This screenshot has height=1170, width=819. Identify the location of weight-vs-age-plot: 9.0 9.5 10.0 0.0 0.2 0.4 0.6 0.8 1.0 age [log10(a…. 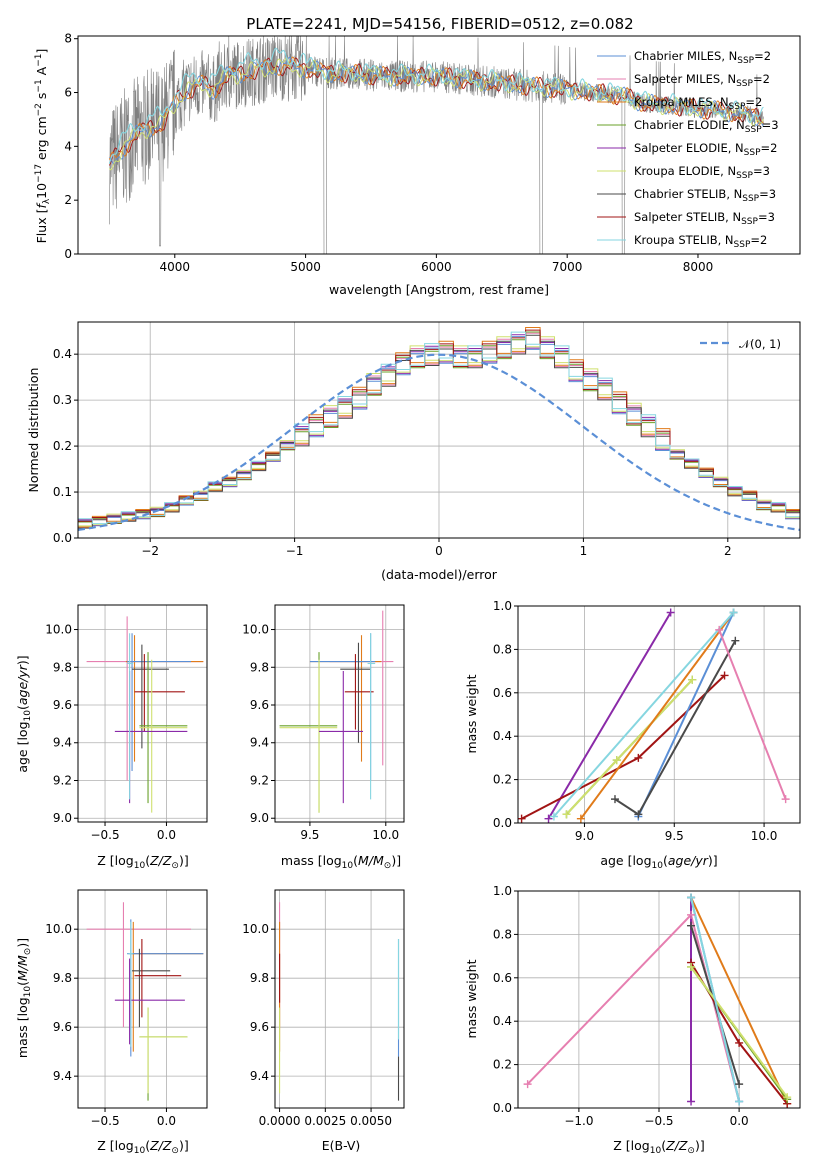
(632, 735).